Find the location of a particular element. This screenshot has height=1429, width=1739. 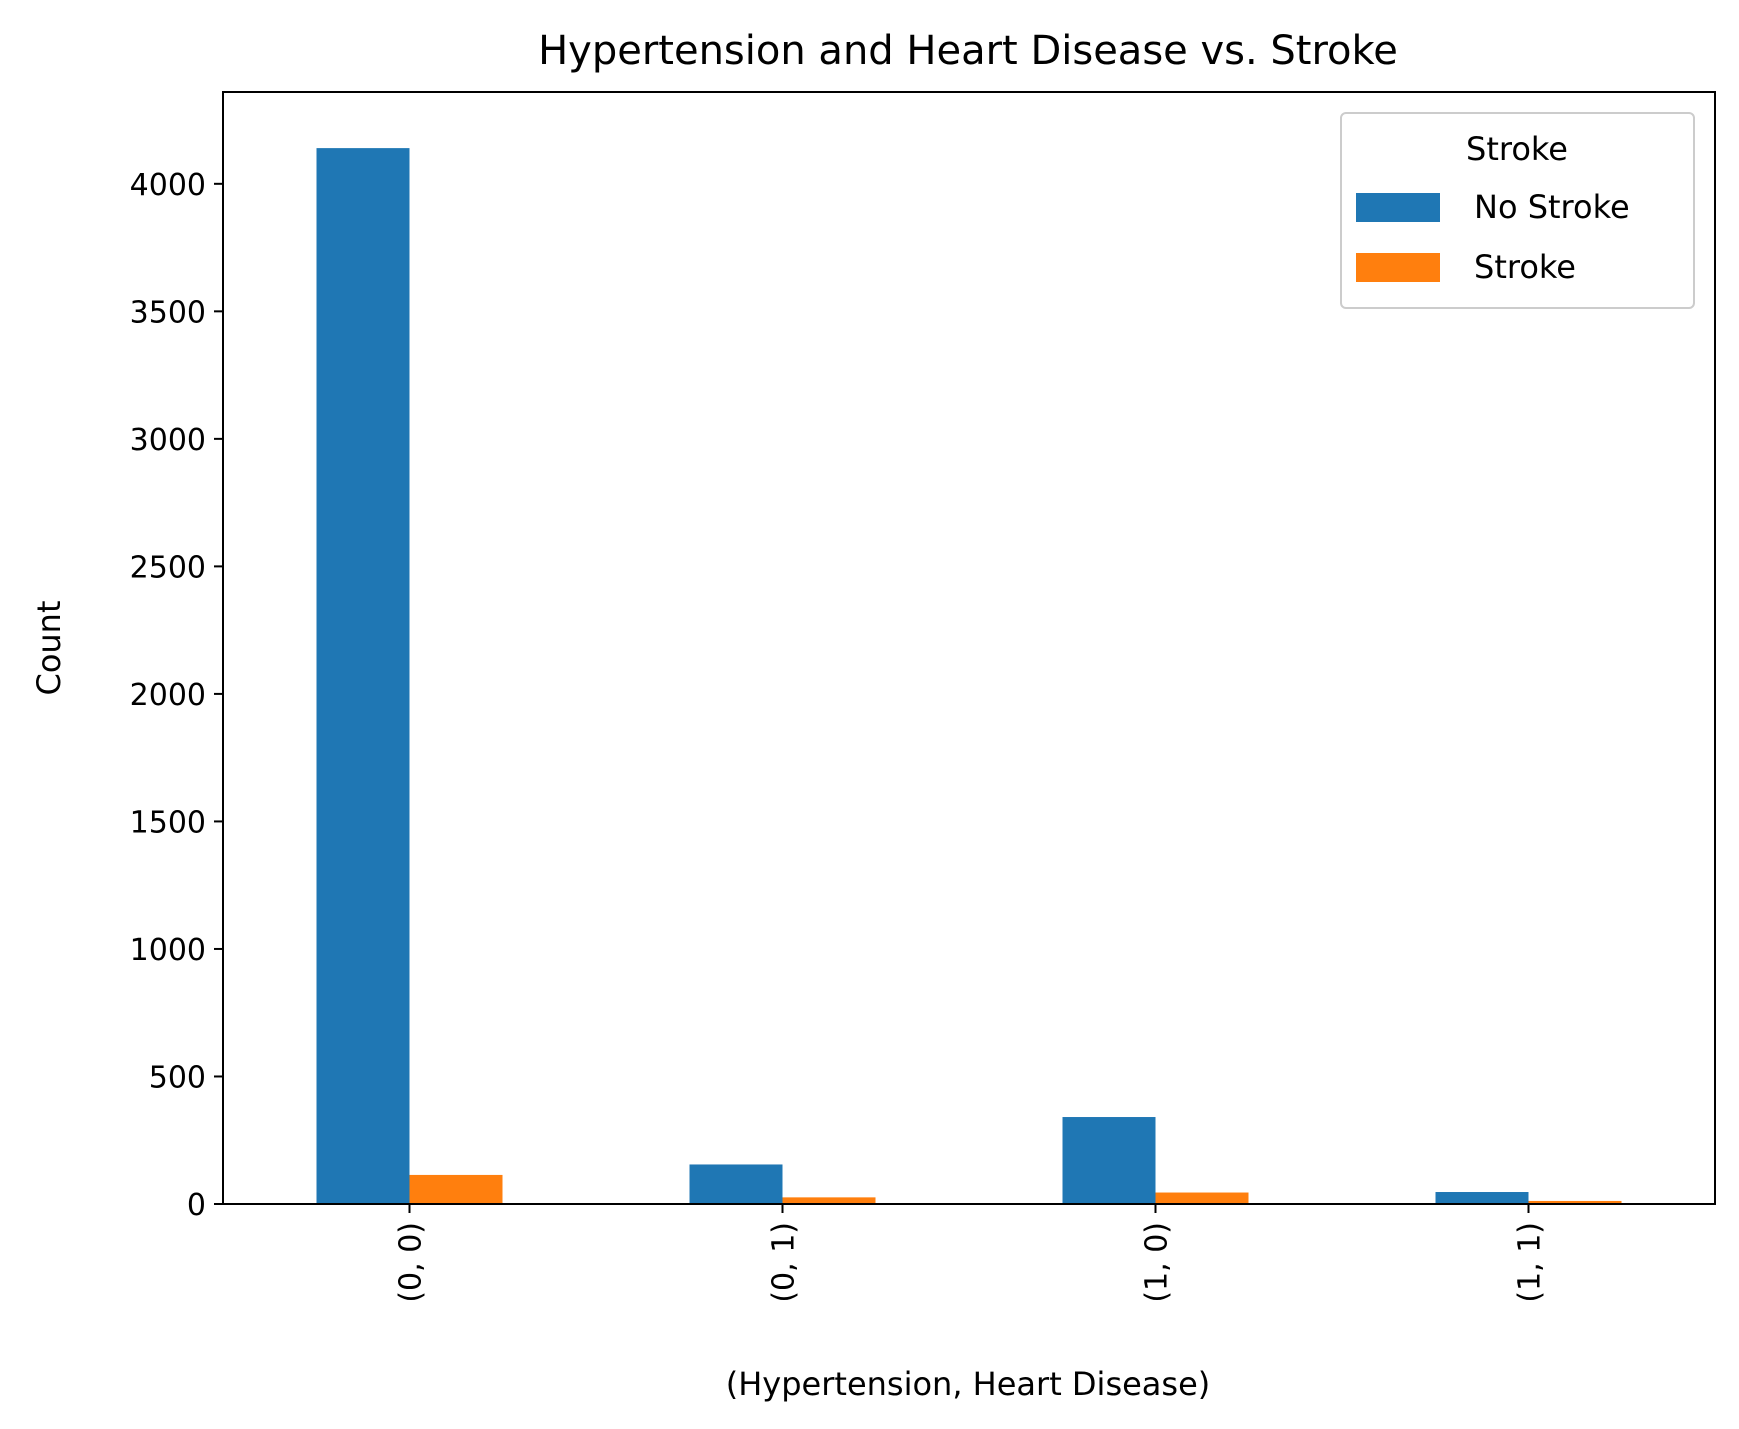

x-axis: (0, 0) (0, 1) (1, 0) (1, 1) is located at coordinates (971, 1253).